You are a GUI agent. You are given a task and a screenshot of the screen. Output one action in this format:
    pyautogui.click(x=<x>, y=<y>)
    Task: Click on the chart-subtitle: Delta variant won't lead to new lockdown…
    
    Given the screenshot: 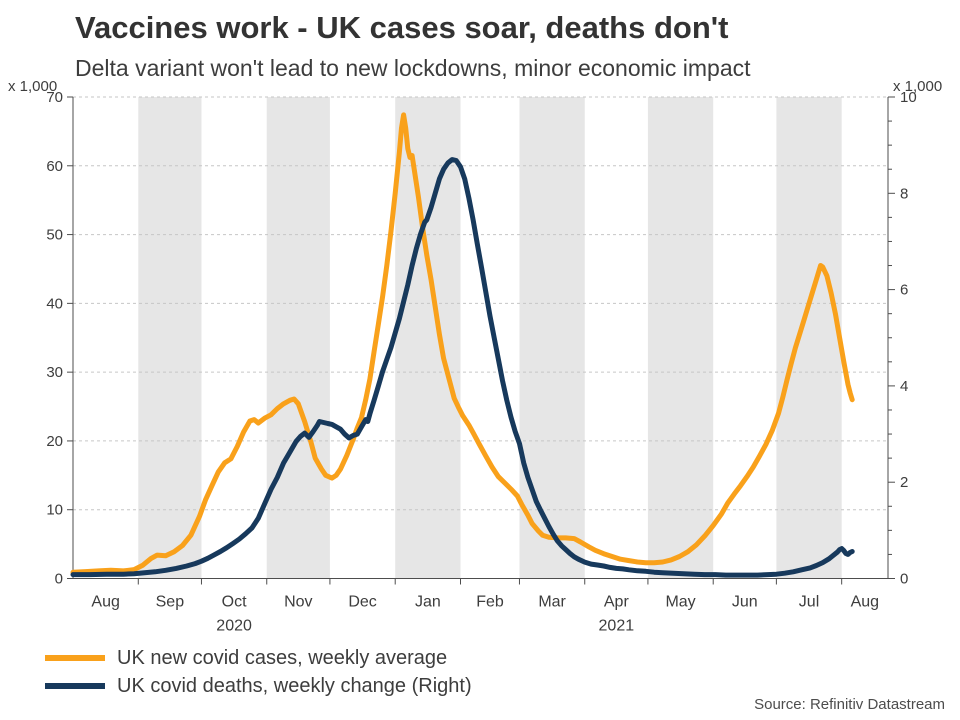 What is the action you would take?
    pyautogui.click(x=413, y=68)
    